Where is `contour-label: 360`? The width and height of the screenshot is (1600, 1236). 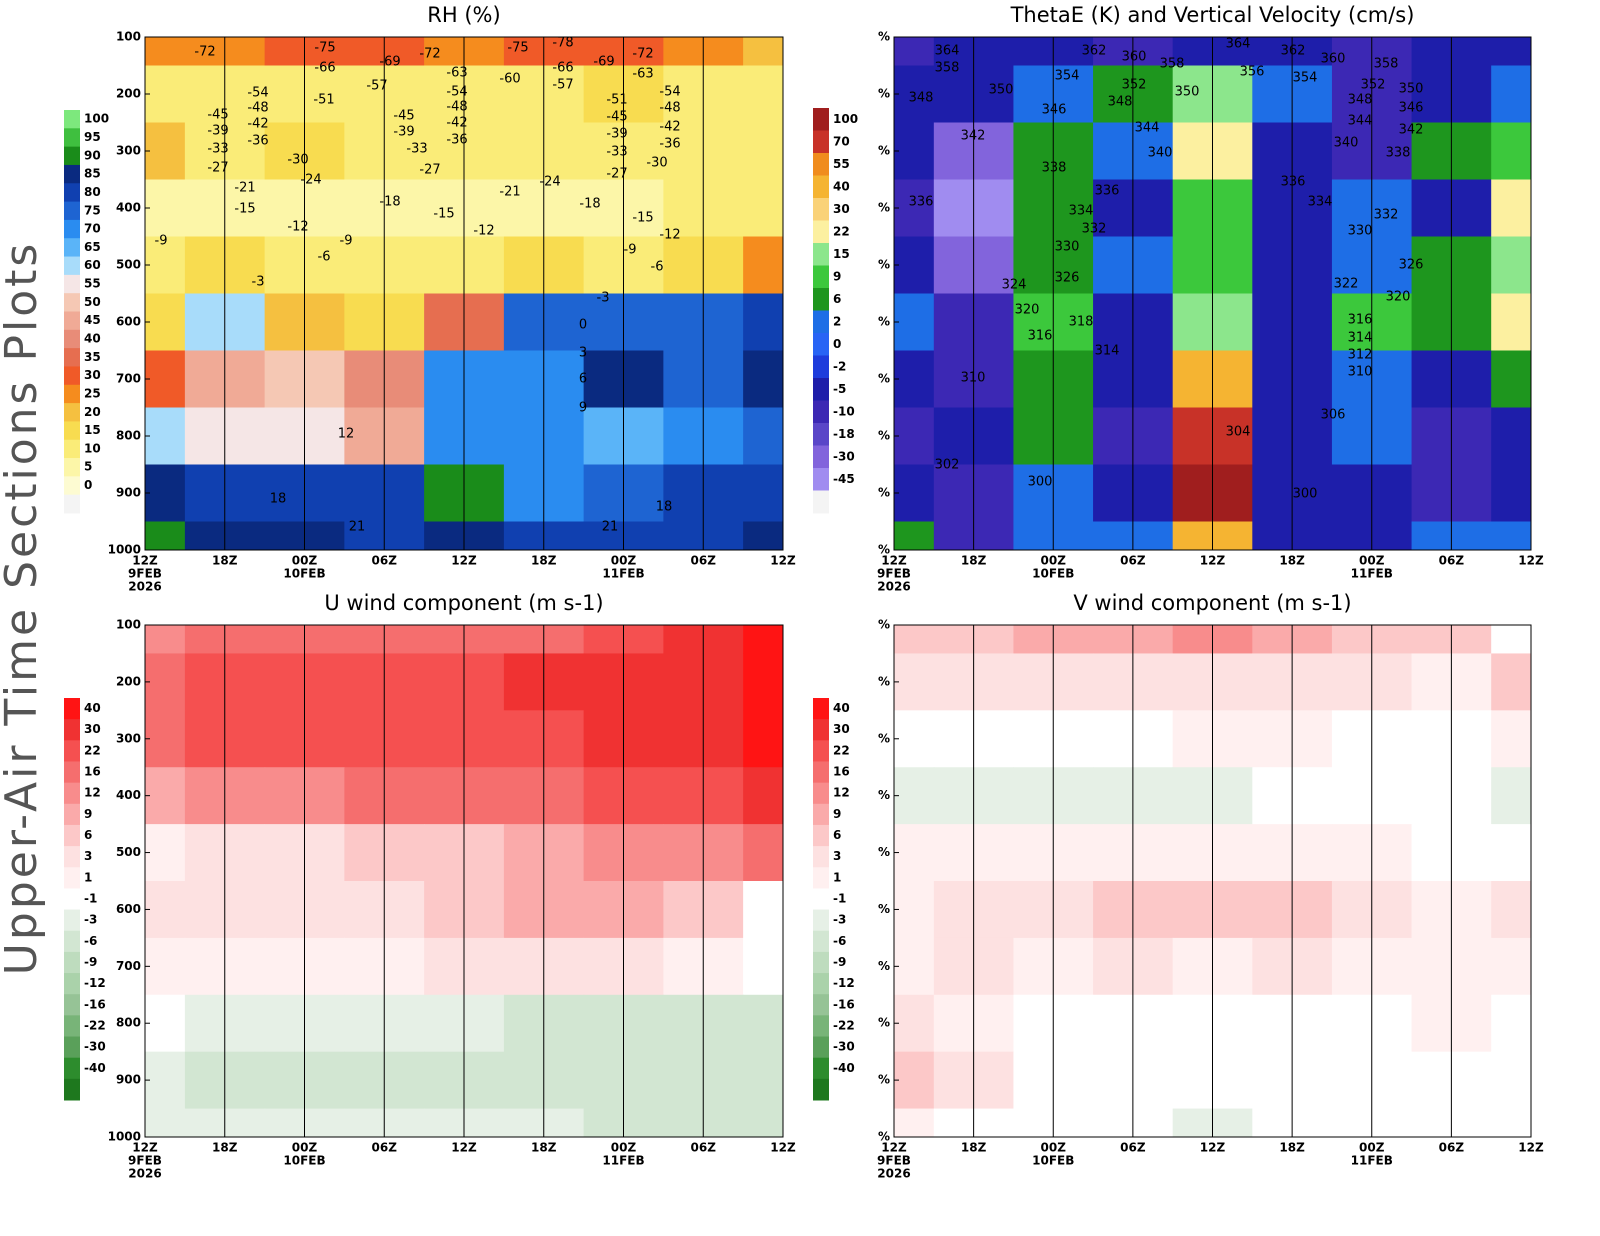
contour-label: 360 is located at coordinates (1134, 57).